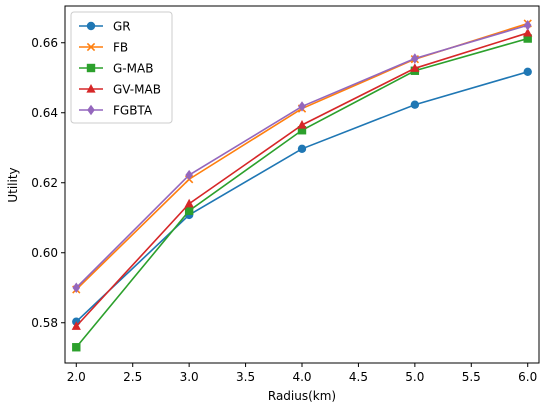  What do you see at coordinates (527, 377) in the screenshot?
I see `x-tick-label: 6.0` at bounding box center [527, 377].